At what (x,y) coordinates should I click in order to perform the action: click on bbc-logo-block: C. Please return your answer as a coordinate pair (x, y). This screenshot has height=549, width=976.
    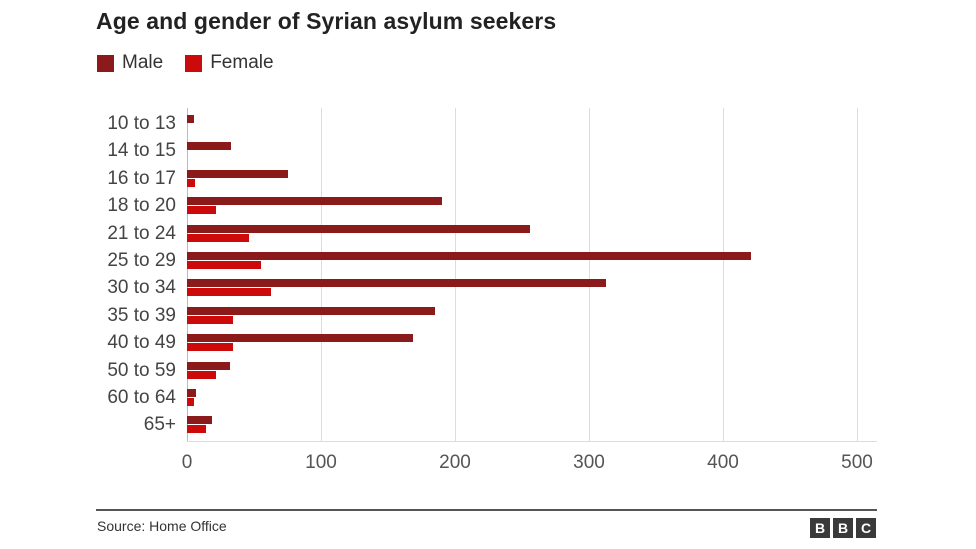
    Looking at the image, I should click on (866, 528).